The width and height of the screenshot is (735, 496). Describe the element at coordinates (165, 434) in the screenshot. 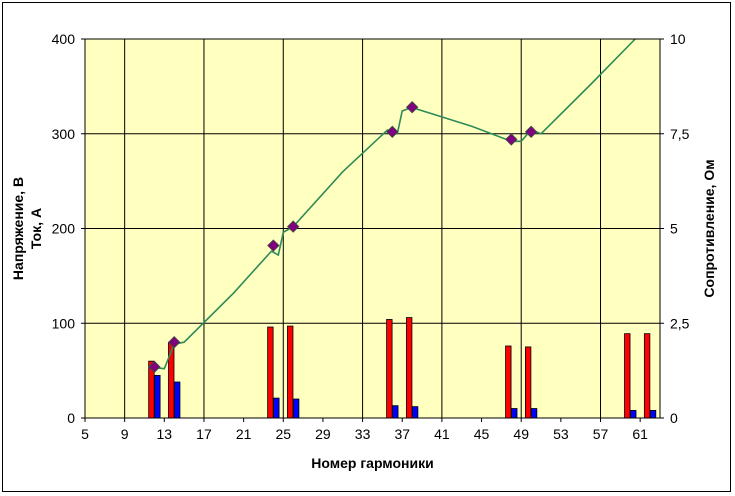

I see `x-tick-label: 13` at that location.